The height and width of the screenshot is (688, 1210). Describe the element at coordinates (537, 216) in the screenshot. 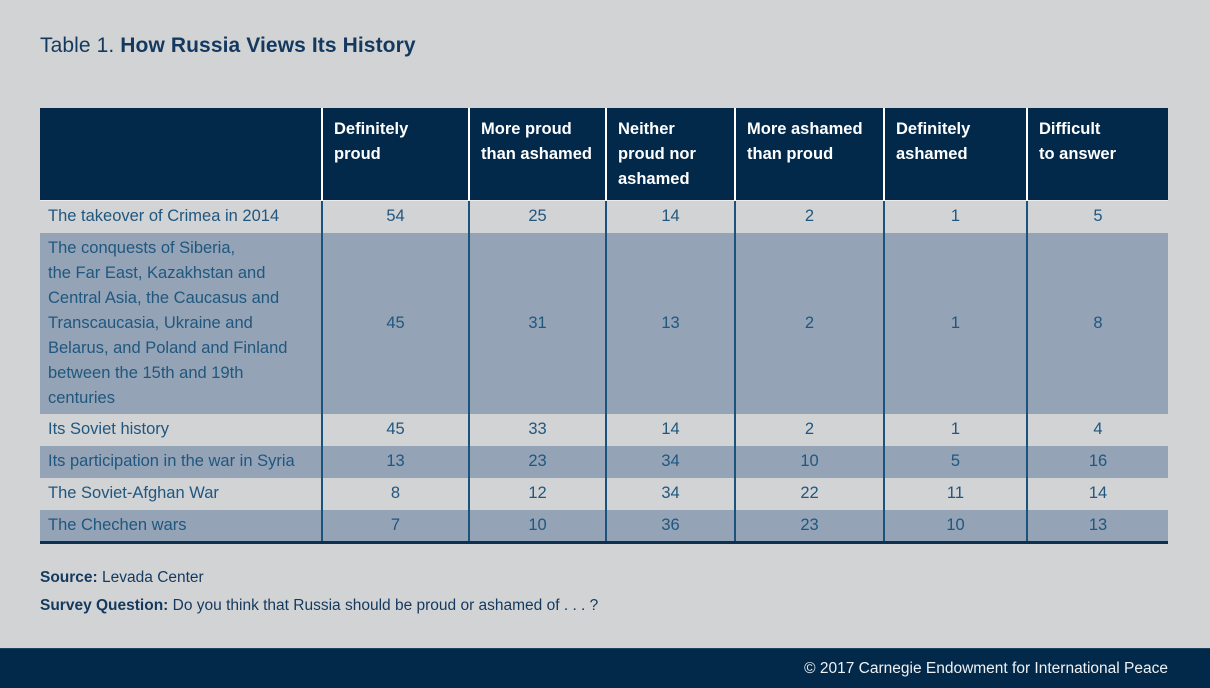

I see `cell-value: 25` at that location.